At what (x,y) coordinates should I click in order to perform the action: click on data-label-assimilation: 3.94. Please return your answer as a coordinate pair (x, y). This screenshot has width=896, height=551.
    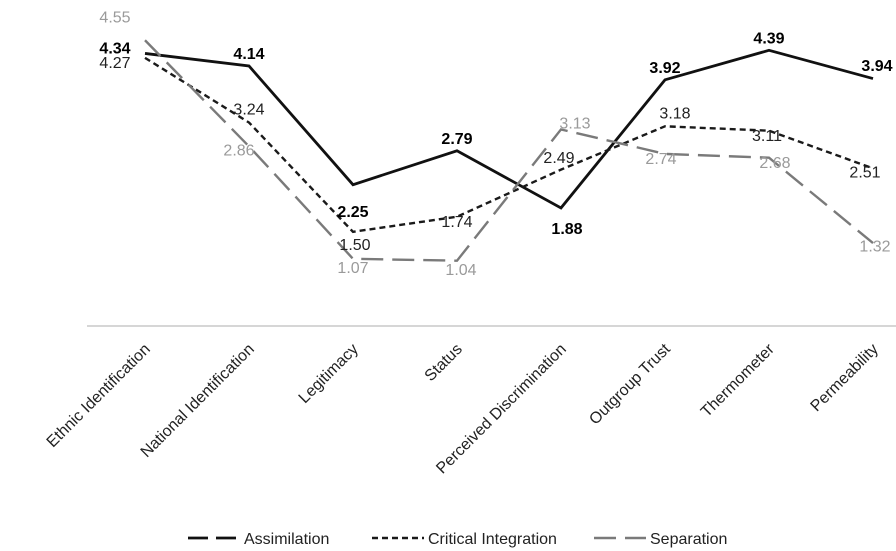
    Looking at the image, I should click on (876, 66).